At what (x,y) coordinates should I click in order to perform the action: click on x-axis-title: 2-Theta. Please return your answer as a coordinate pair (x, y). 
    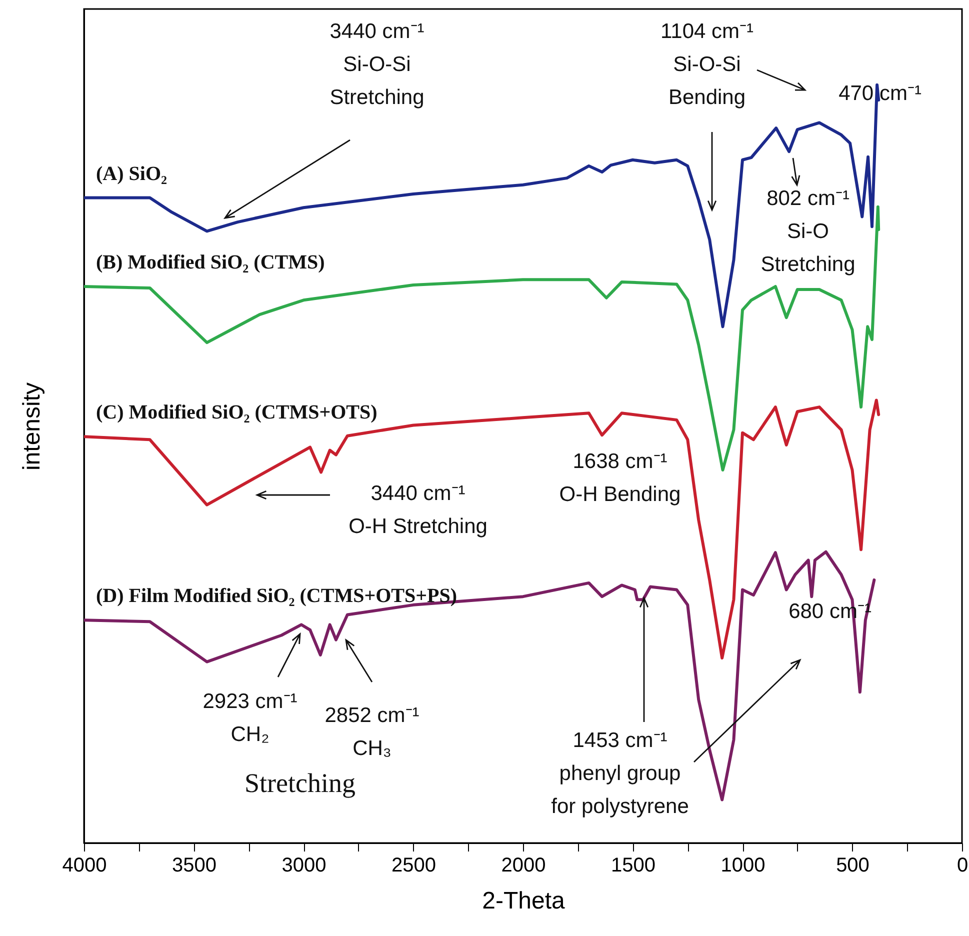
    Looking at the image, I should click on (524, 901).